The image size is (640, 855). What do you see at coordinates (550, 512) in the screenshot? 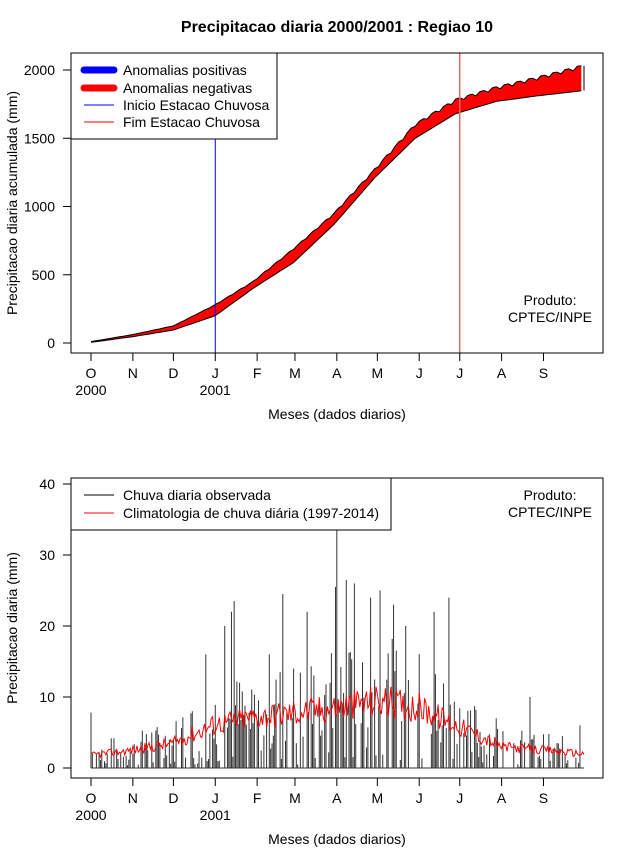
I see `bottom-credit-line2: CPTEC/INPE` at bounding box center [550, 512].